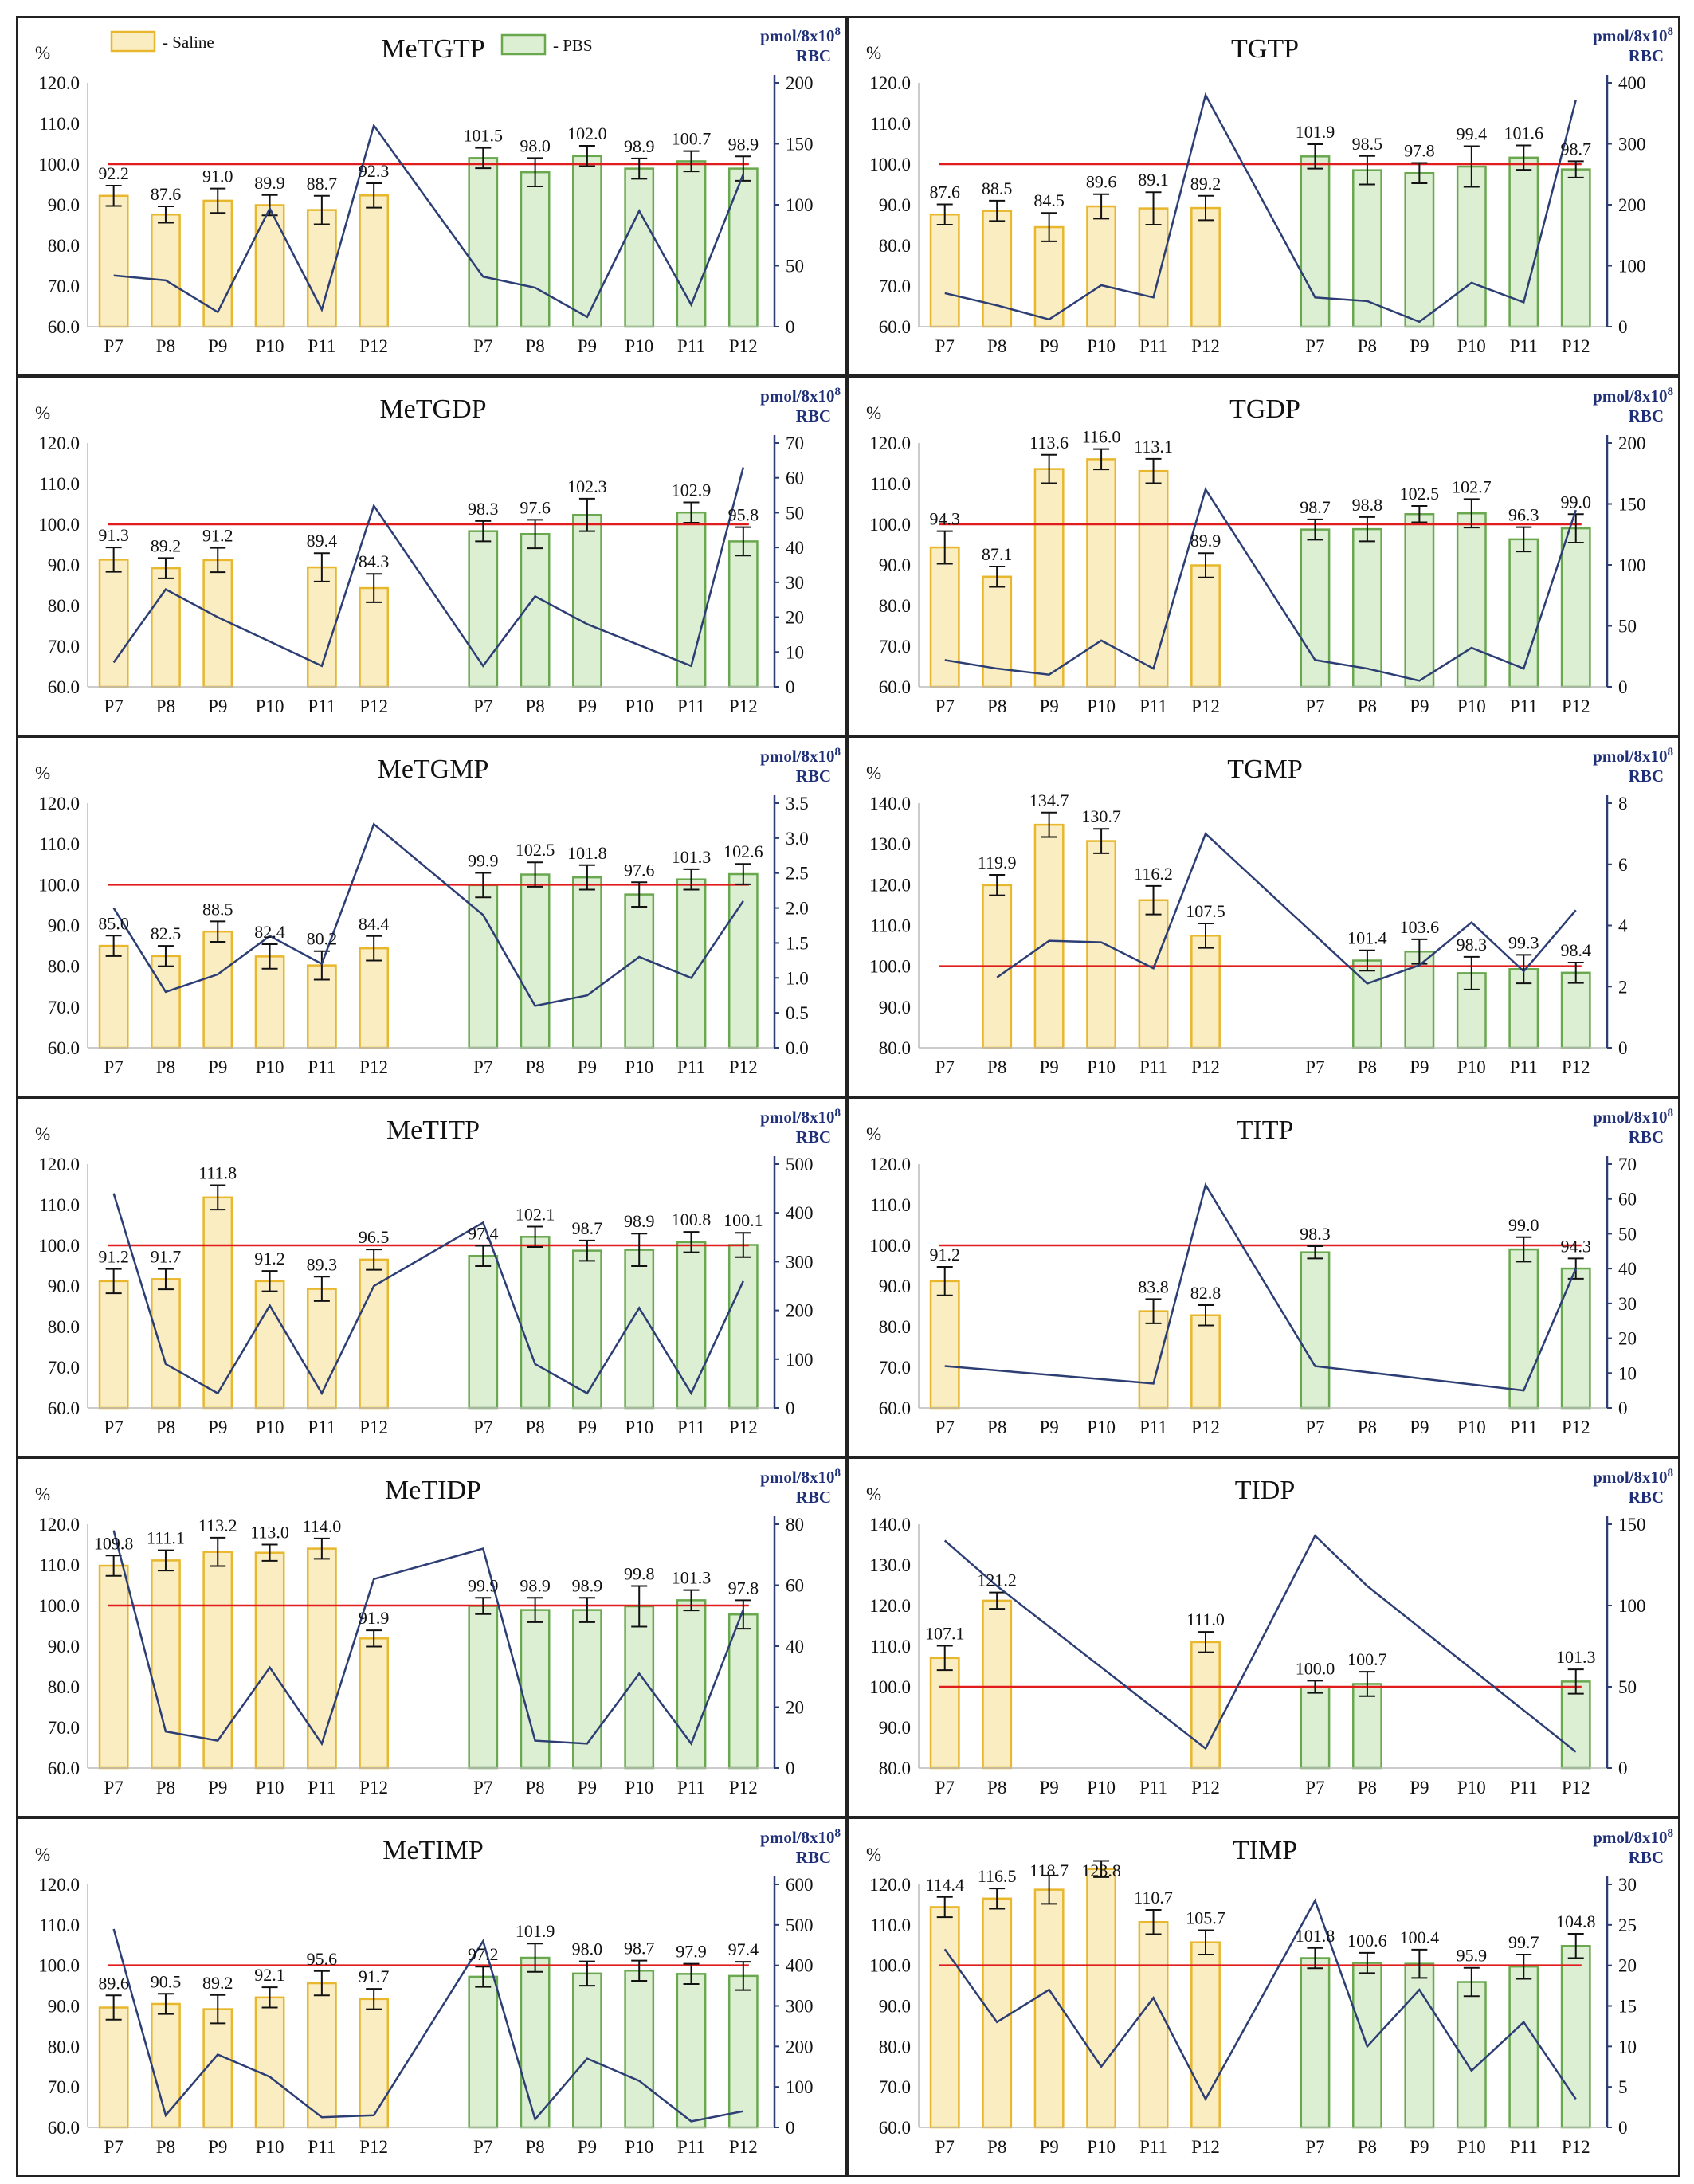  I want to click on data-label: 97.4, so click(743, 1949).